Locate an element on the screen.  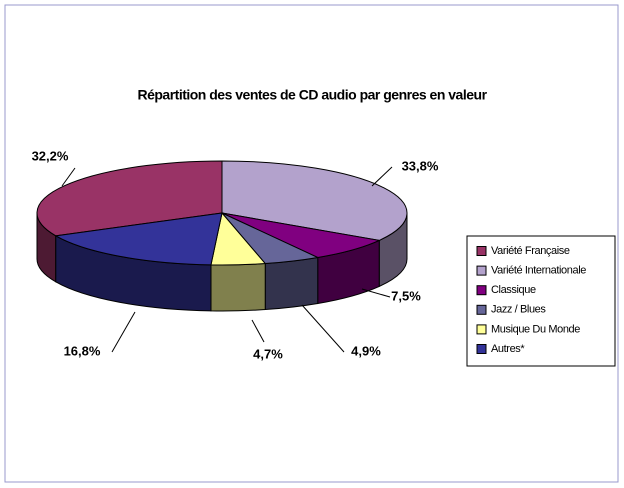
legend-label: Classique is located at coordinates (513, 290).